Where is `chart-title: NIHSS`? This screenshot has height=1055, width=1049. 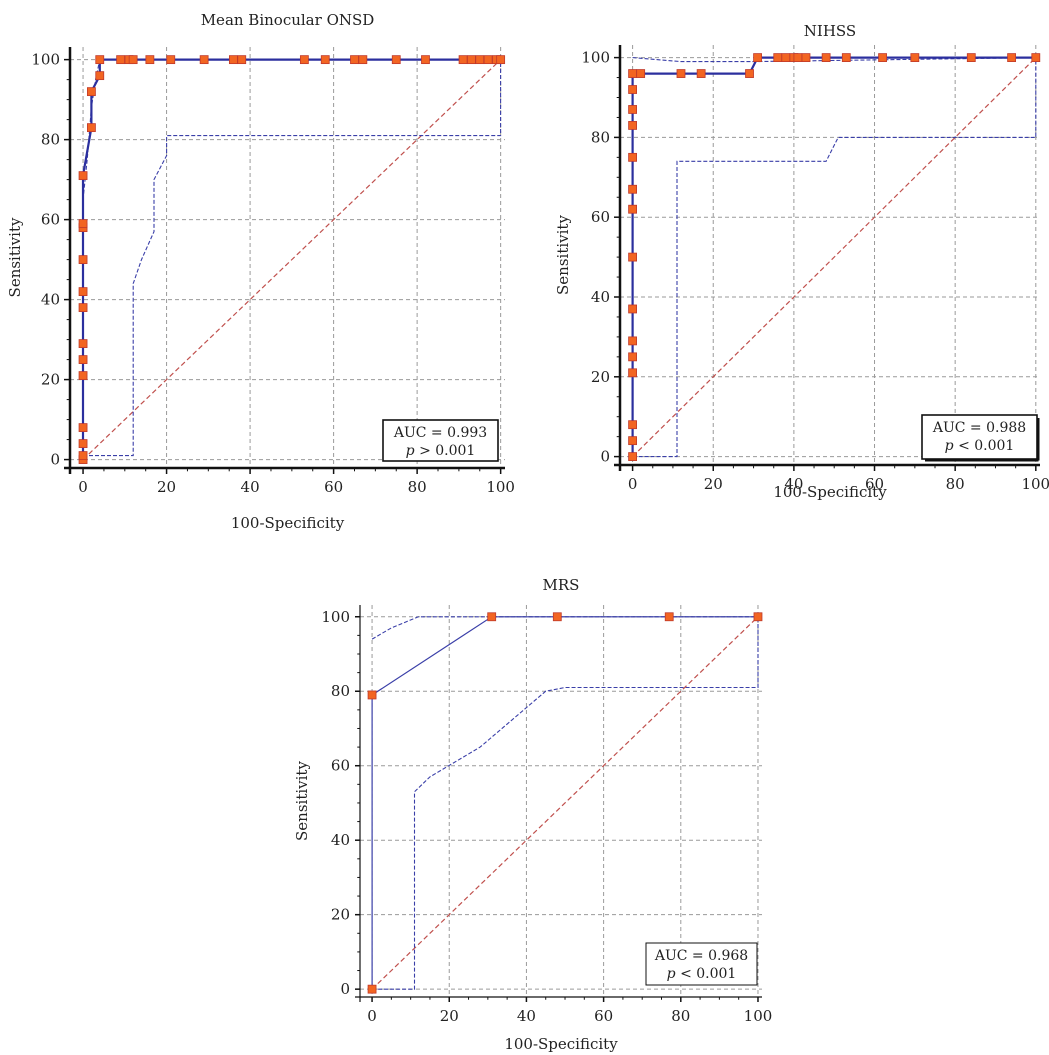
chart-title: NIHSS is located at coordinates (830, 31).